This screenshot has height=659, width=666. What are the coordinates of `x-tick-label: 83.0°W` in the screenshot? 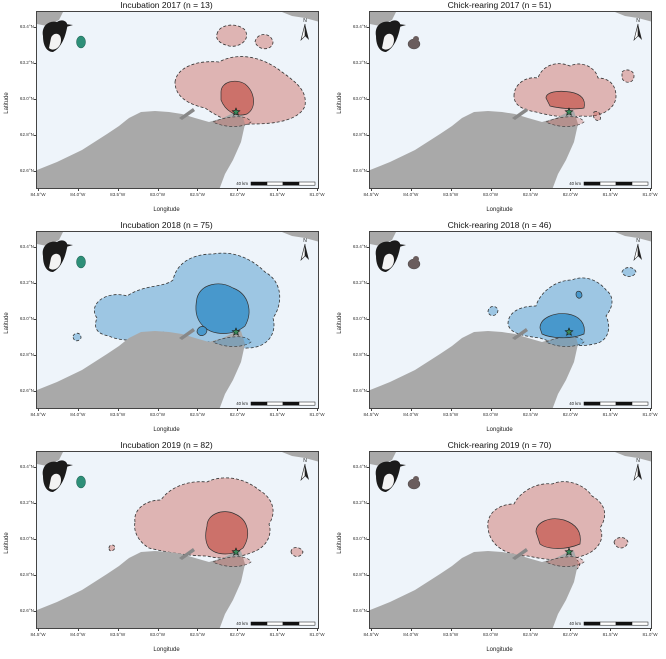 It's located at (158, 194).